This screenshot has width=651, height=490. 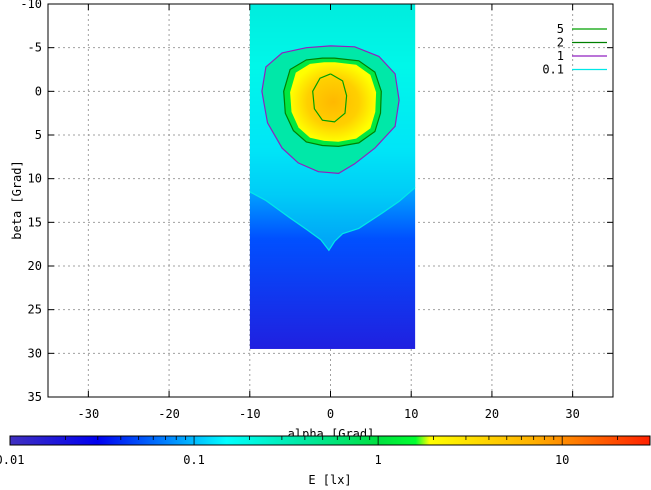 What do you see at coordinates (562, 460) in the screenshot?
I see `colorbar-tick-label: 10` at bounding box center [562, 460].